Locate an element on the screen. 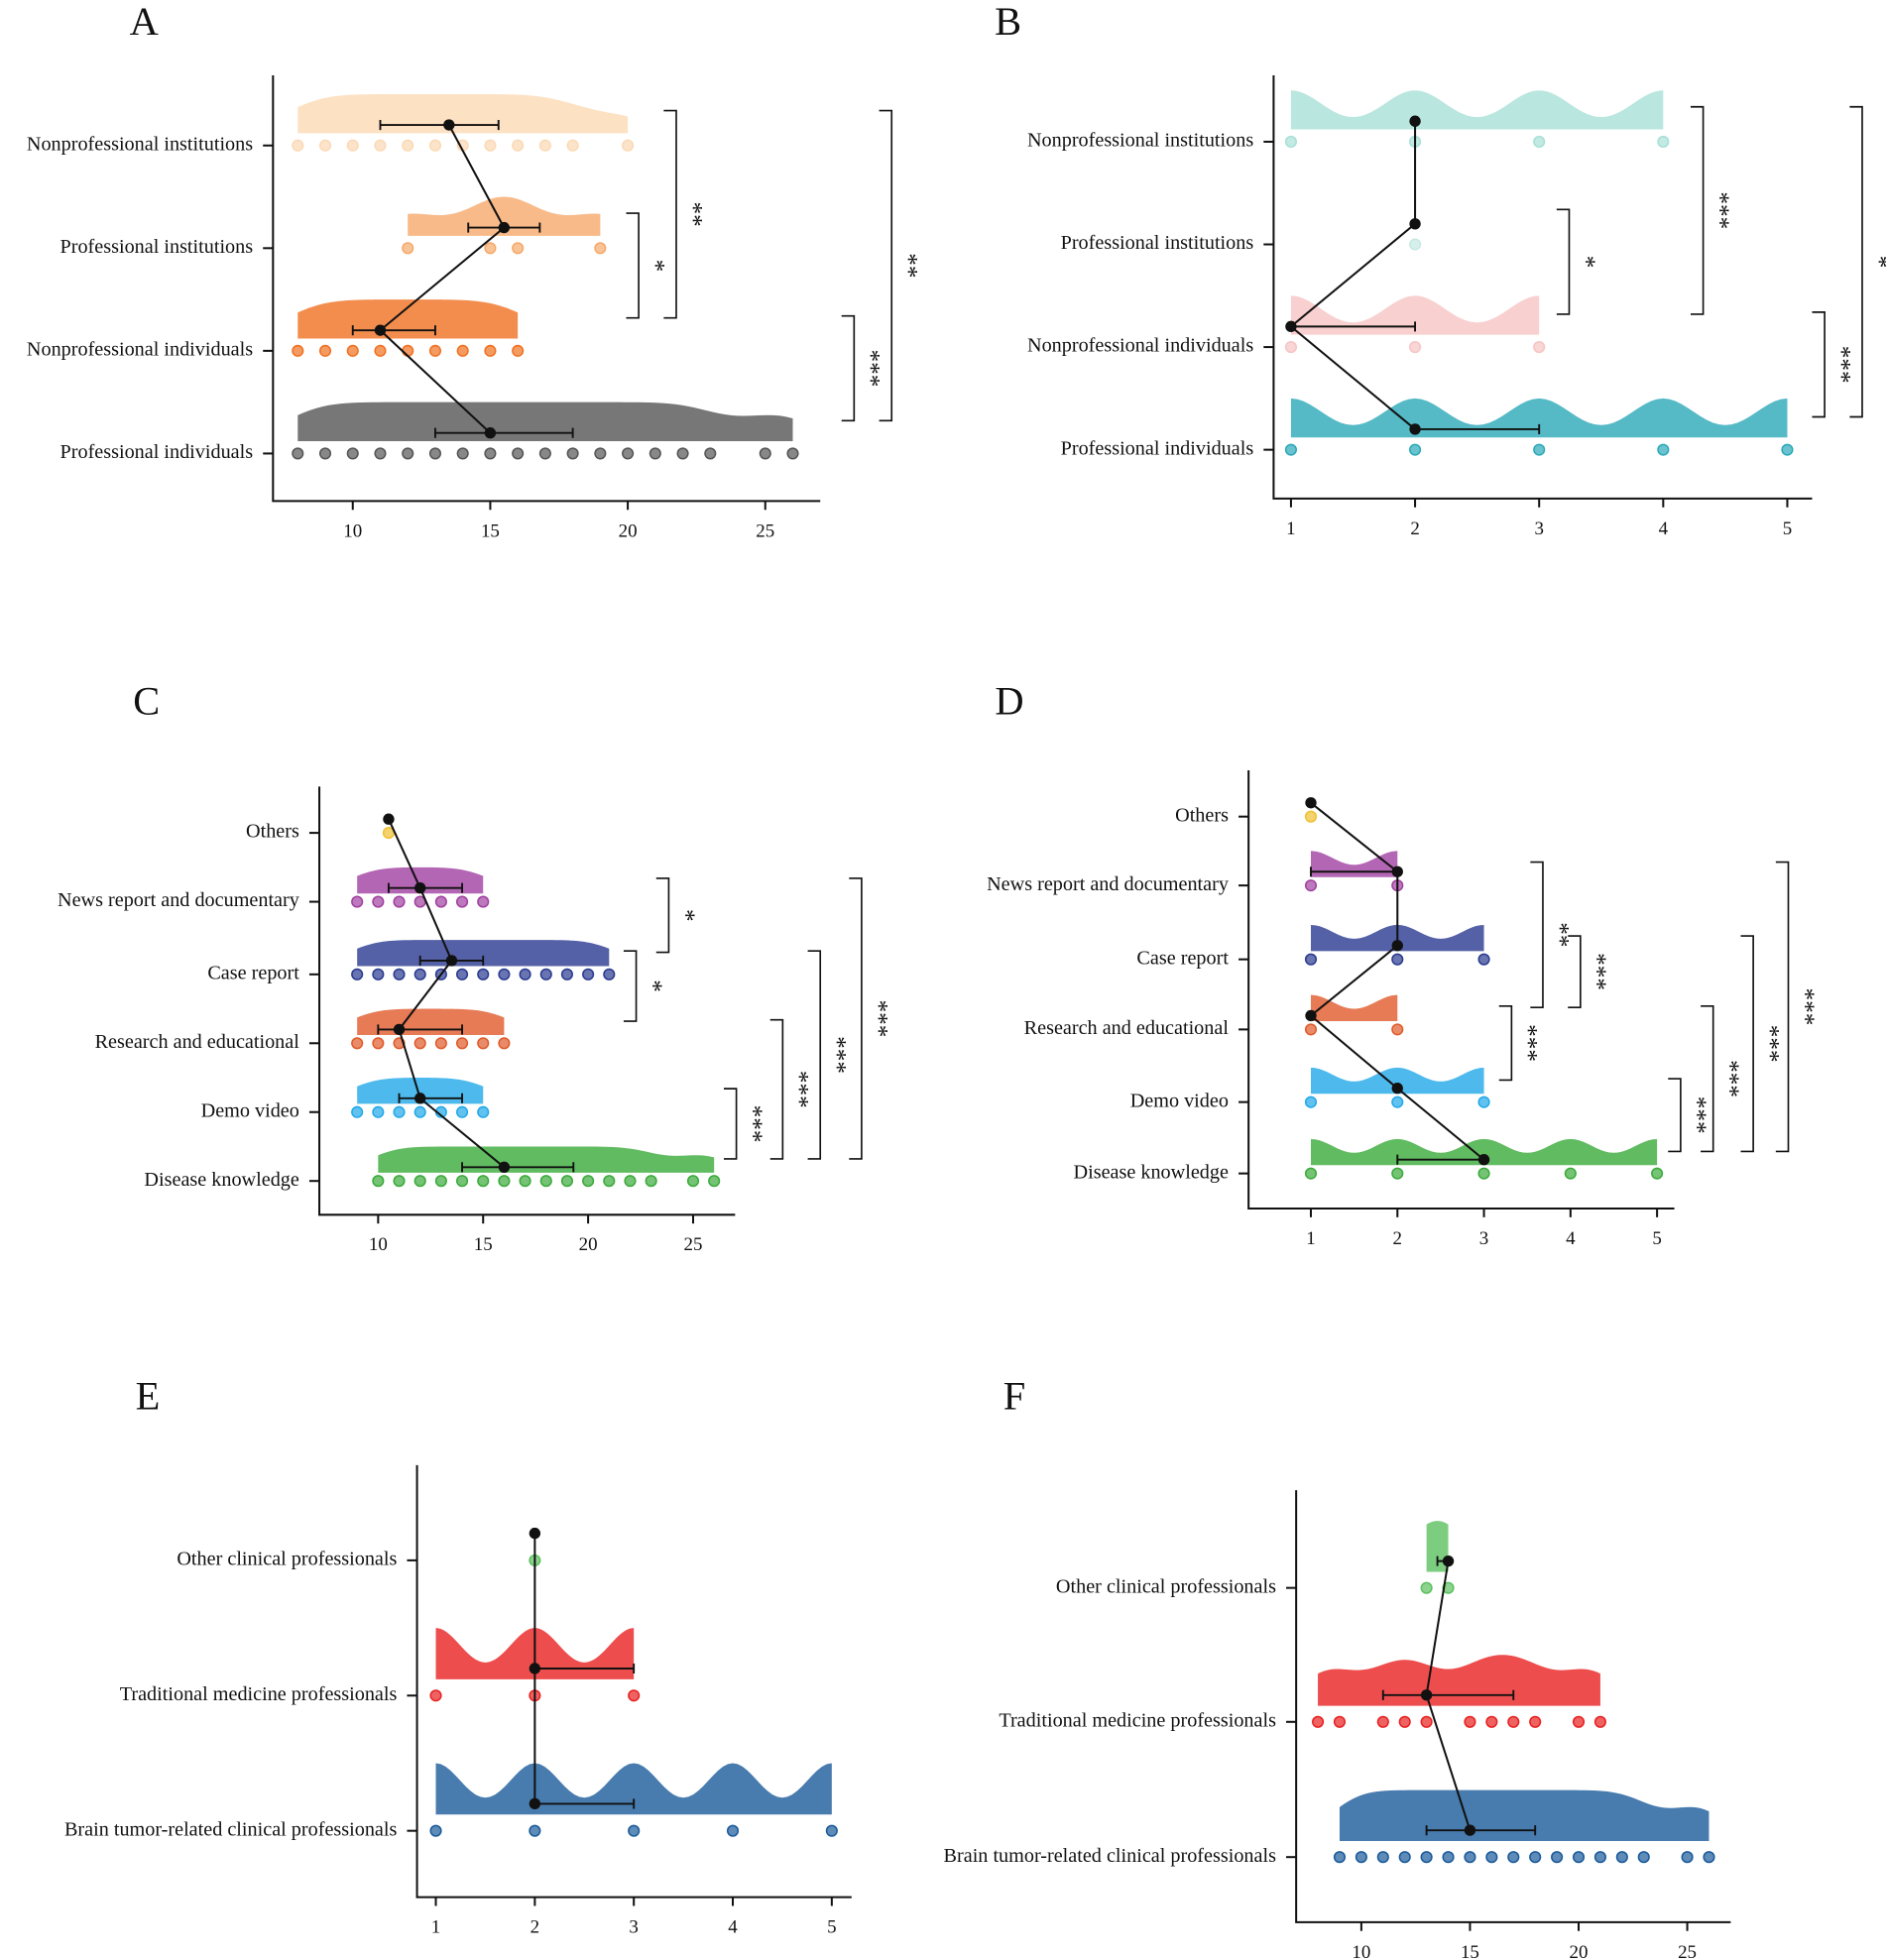 The height and width of the screenshot is (1960, 1886). panel-label: E is located at coordinates (148, 1396).